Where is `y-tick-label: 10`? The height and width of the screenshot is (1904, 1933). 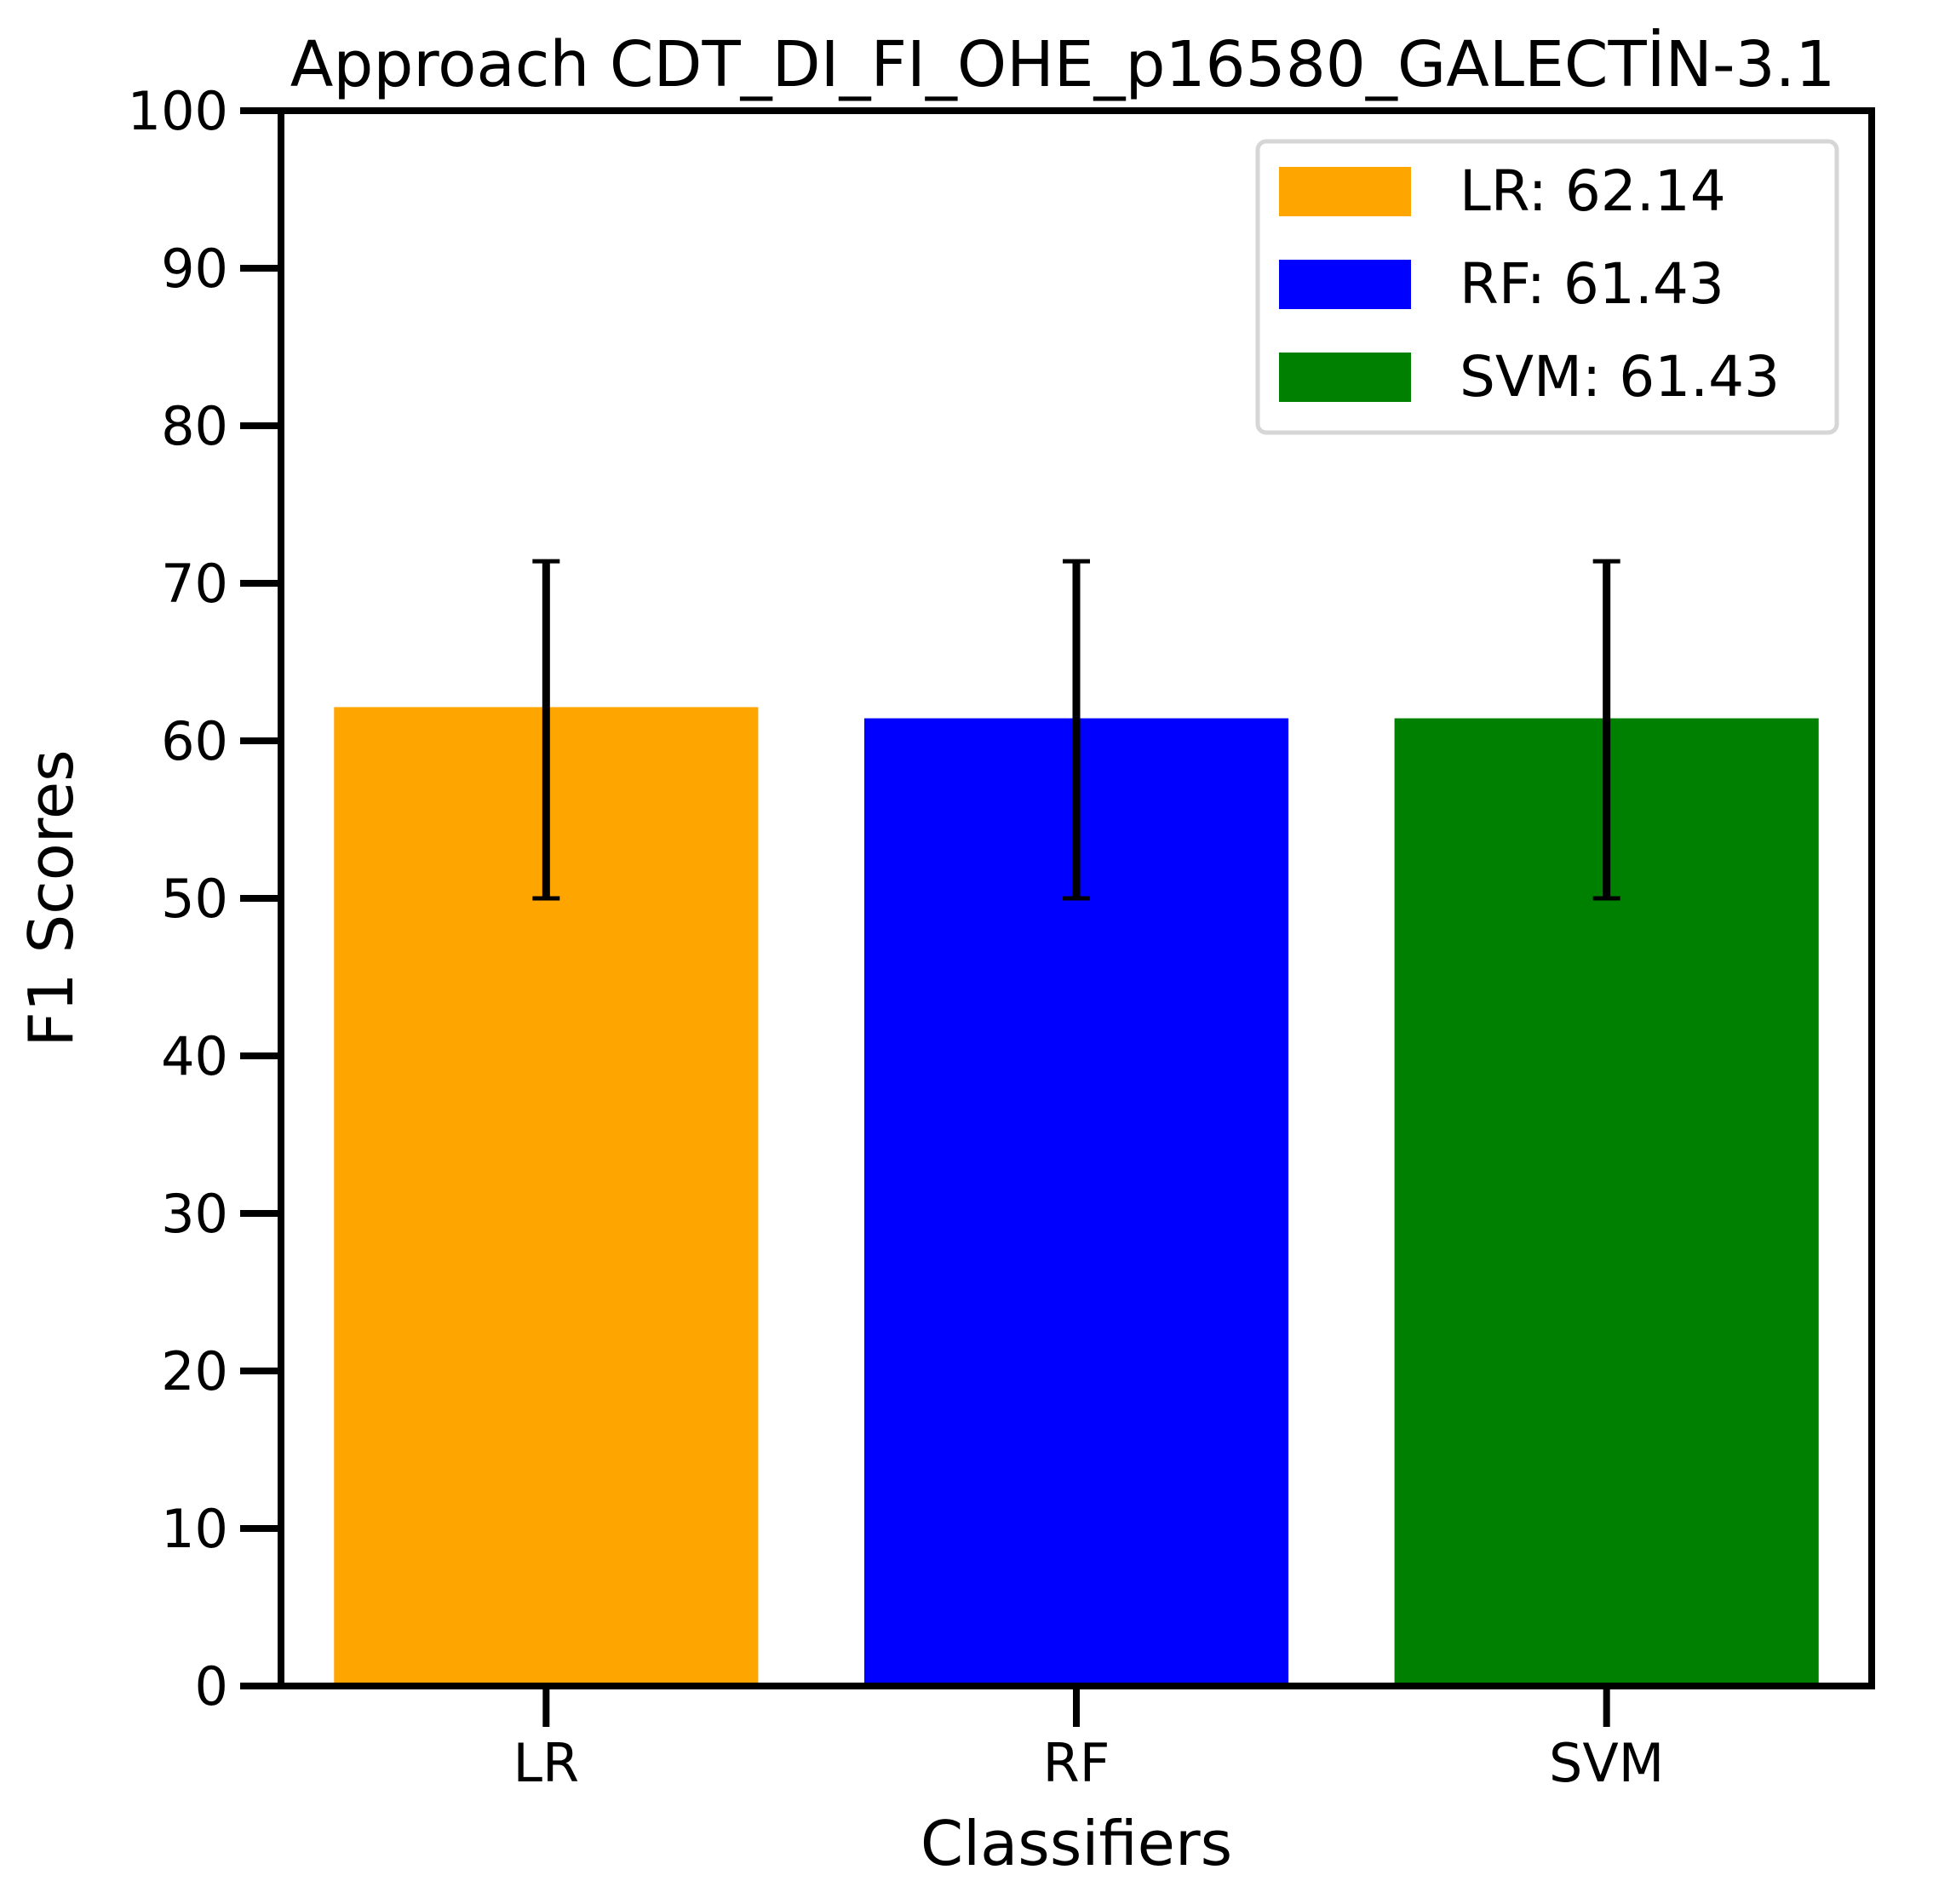 y-tick-label: 10 is located at coordinates (194, 1529).